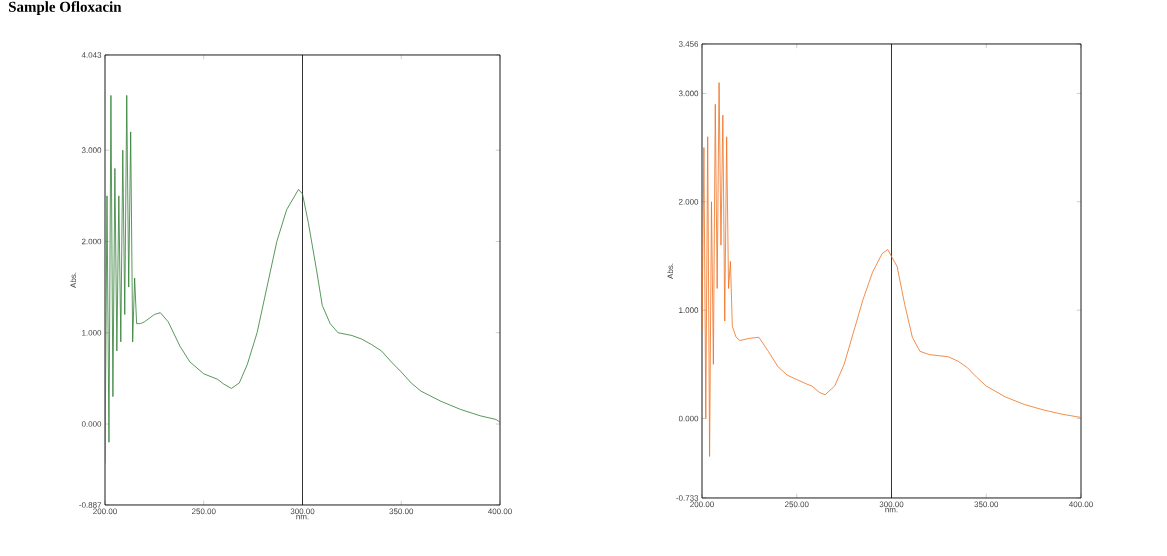  What do you see at coordinates (65, 8) in the screenshot?
I see `chart-title: Sample Ofloxacin` at bounding box center [65, 8].